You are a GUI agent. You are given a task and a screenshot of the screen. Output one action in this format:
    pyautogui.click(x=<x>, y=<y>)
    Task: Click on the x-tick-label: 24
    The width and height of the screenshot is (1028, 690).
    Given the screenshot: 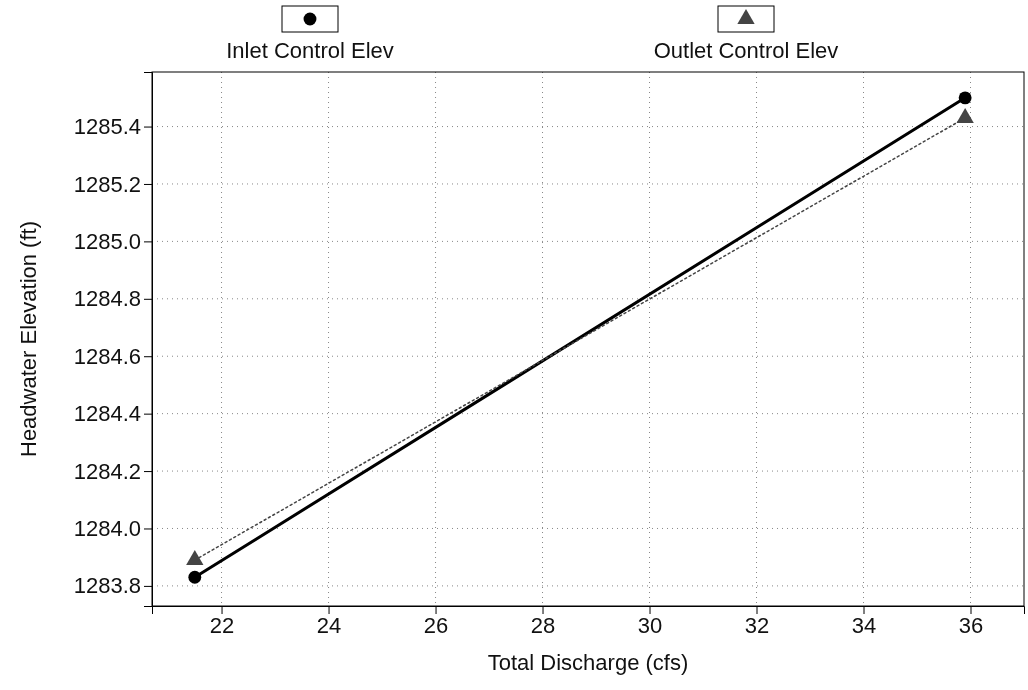 What is the action you would take?
    pyautogui.click(x=329, y=625)
    